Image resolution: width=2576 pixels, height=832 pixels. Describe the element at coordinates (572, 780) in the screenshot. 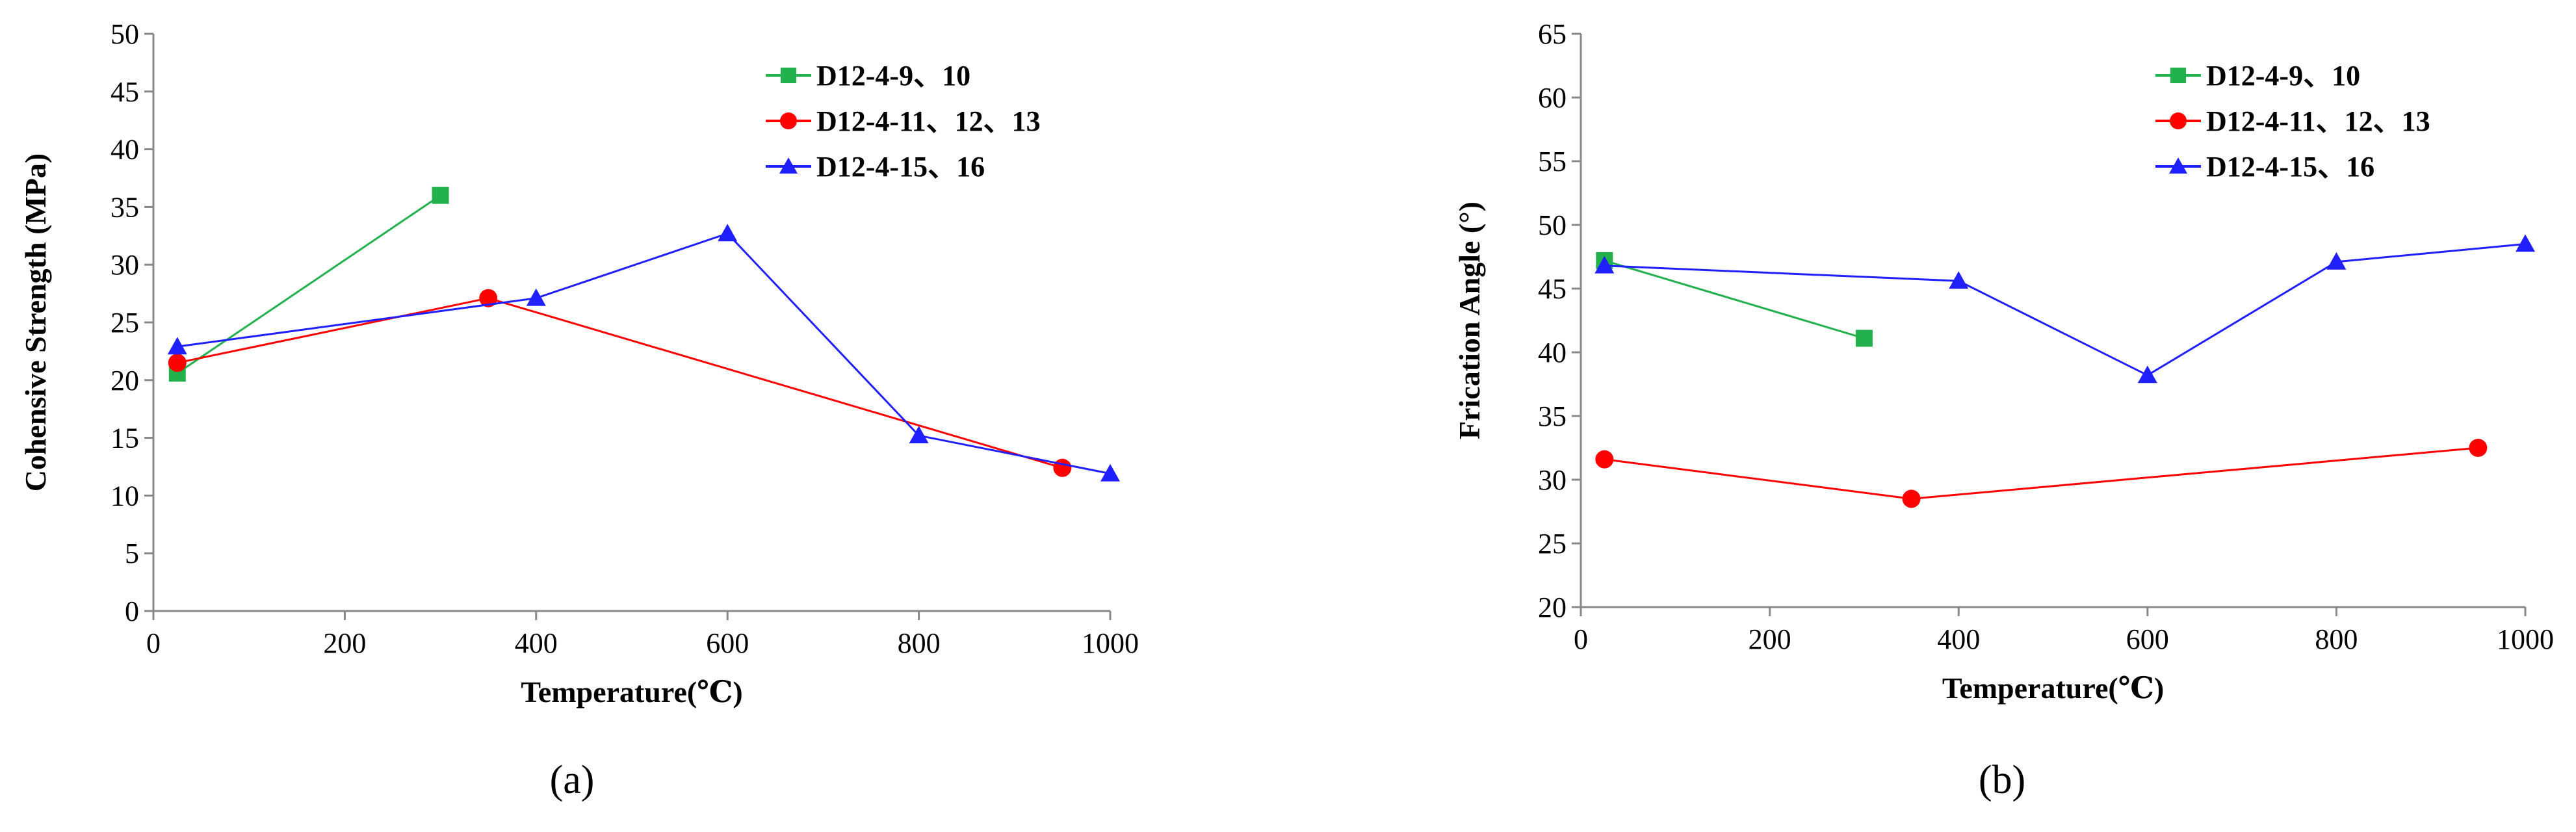

I see `panel-label: (a)` at that location.